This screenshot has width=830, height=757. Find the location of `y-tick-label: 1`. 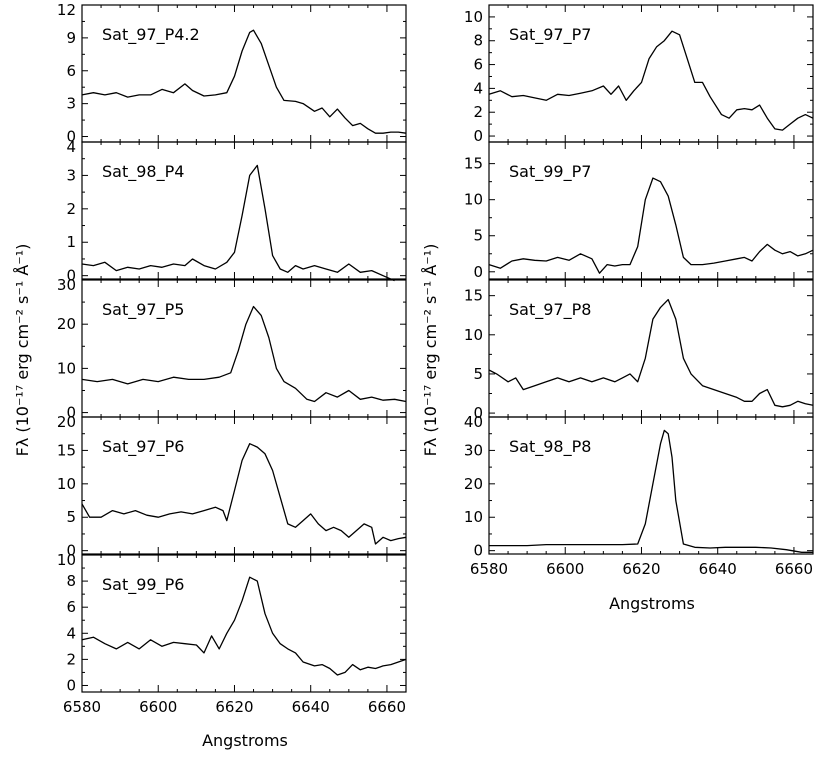

y-tick-label: 1 is located at coordinates (71, 242).